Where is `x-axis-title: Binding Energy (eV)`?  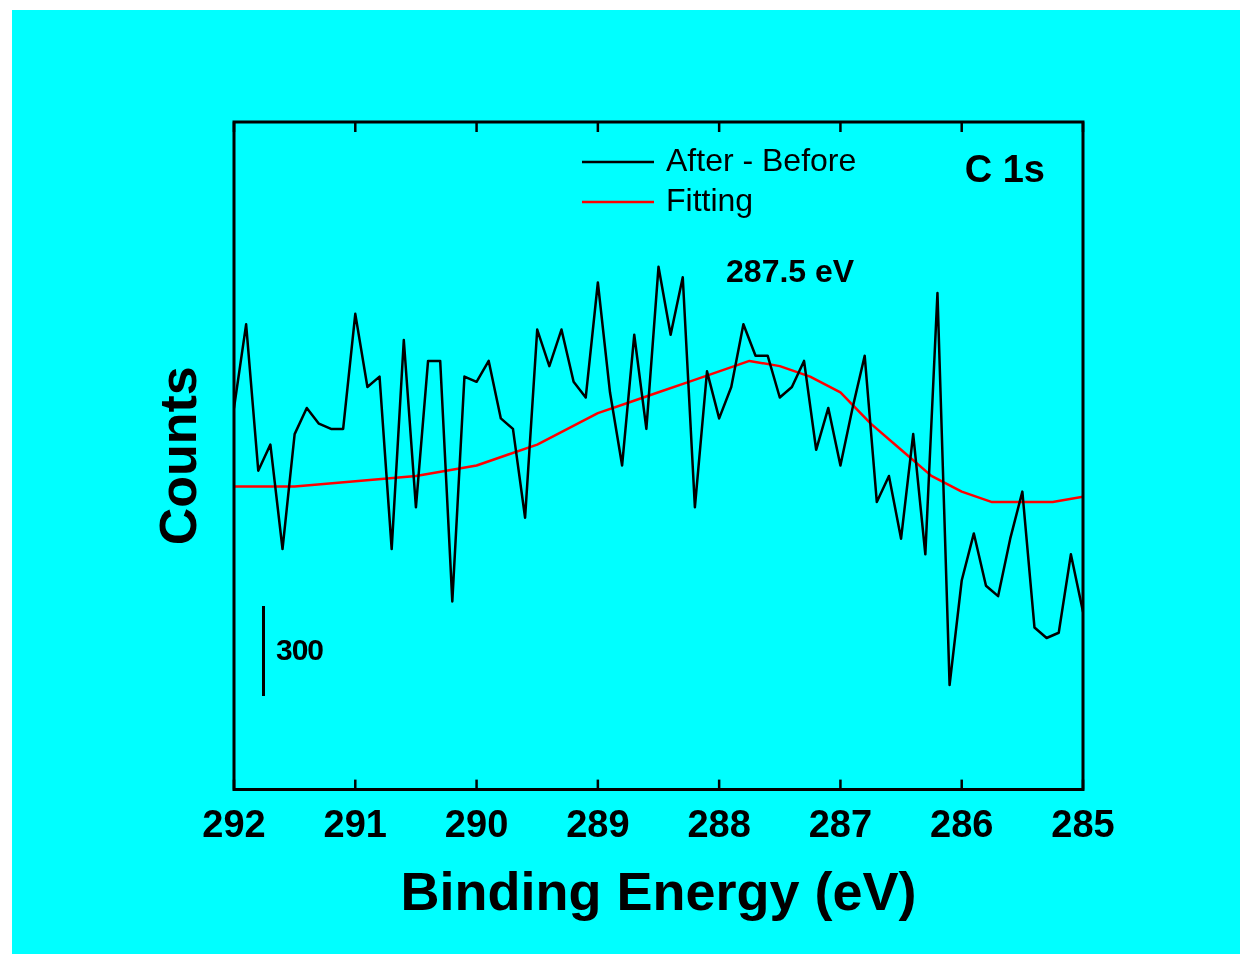
x-axis-title: Binding Energy (eV) is located at coordinates (658, 891).